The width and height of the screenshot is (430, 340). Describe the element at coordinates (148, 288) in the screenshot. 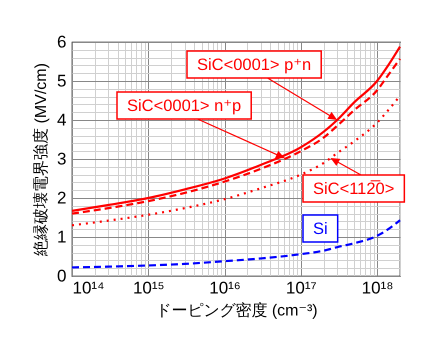

I see `x-tick-label: 10¹⁵` at that location.